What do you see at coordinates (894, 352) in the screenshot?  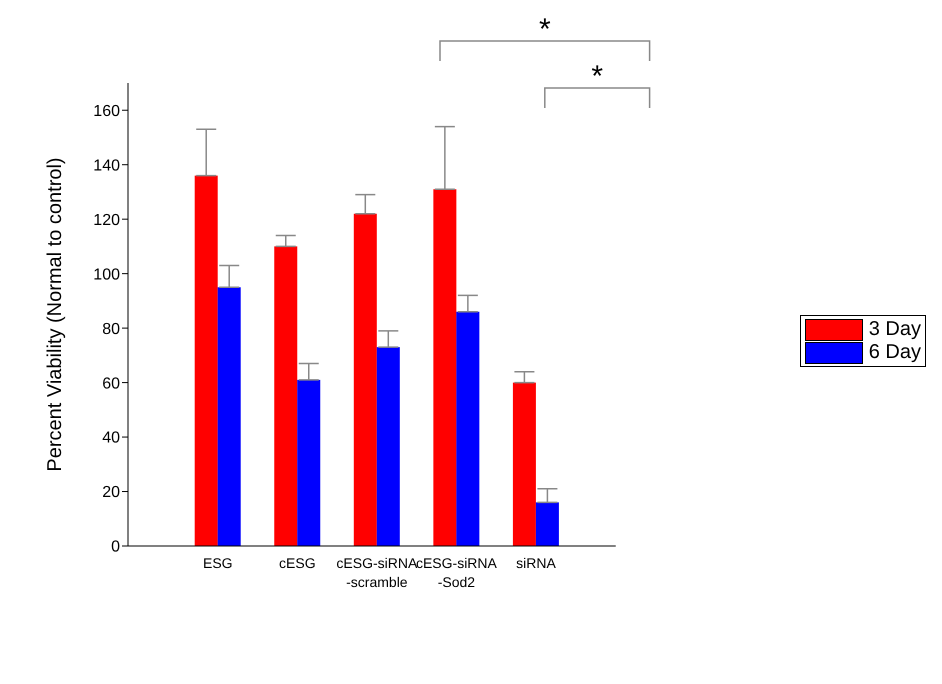 I see `legend-label: 6 Day` at bounding box center [894, 352].